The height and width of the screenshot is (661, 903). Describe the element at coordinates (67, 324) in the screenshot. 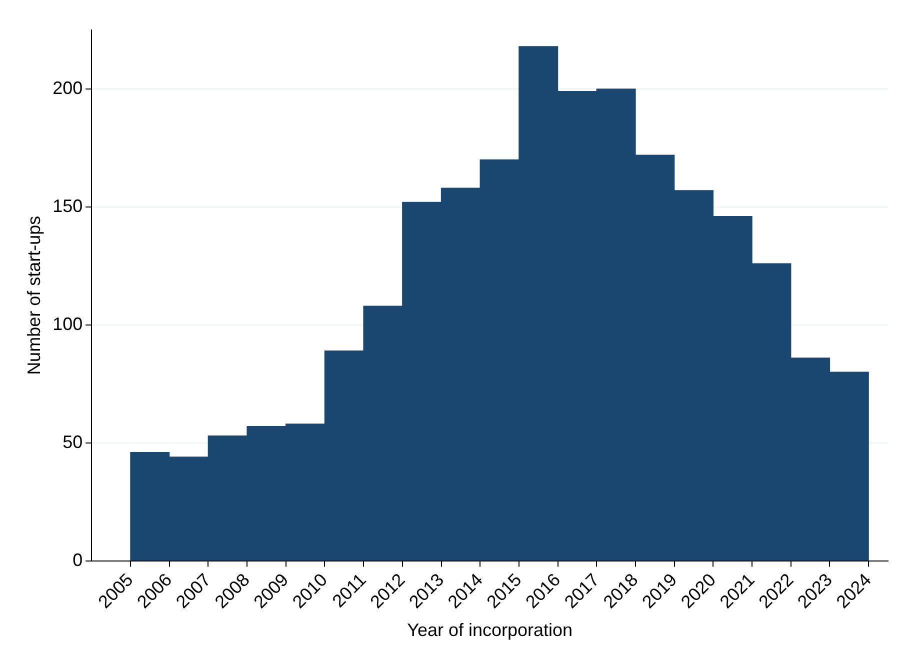

I see `y-tick-label: 100` at that location.